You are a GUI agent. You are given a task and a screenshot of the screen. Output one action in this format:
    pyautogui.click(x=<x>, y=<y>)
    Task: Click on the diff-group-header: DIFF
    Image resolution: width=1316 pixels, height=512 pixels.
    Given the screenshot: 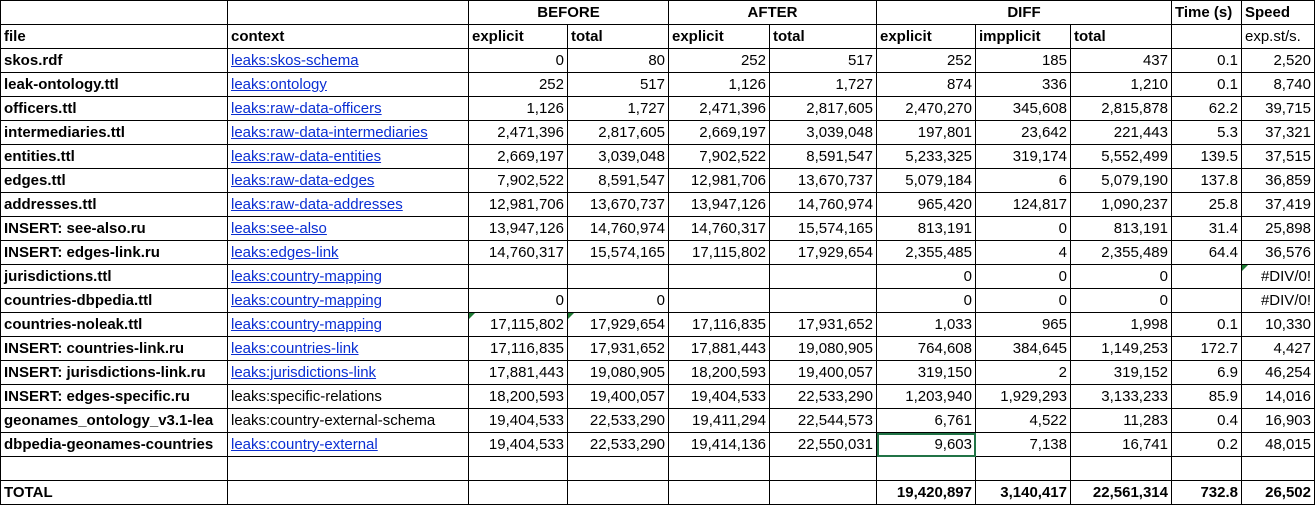 What is the action you would take?
    pyautogui.click(x=1024, y=12)
    